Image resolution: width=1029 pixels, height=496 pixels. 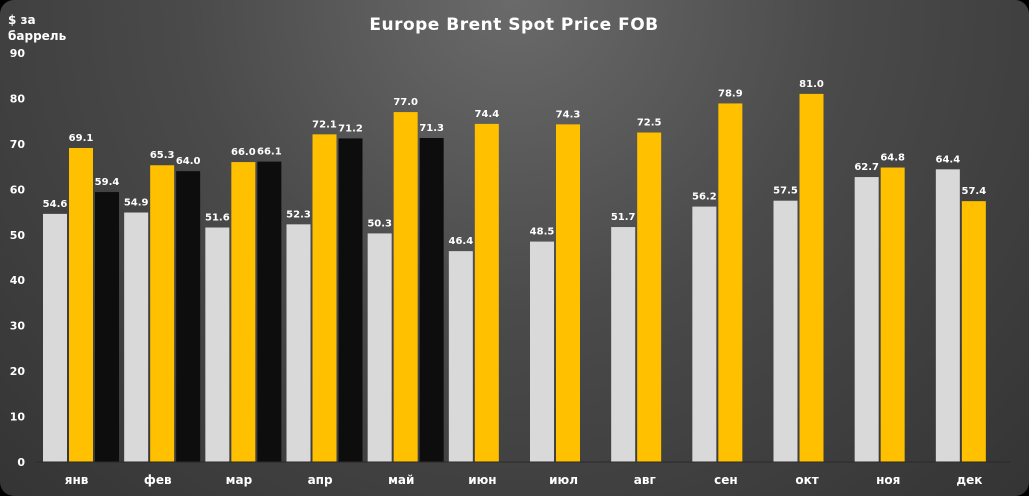 What do you see at coordinates (969, 480) in the screenshot?
I see `x-category-label: дек` at bounding box center [969, 480].